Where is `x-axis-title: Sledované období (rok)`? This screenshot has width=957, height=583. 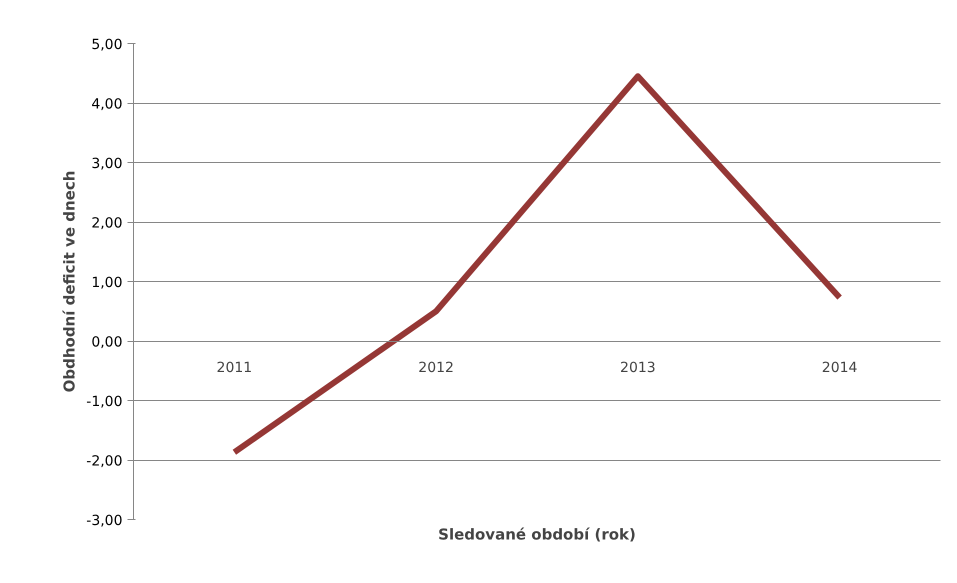
x-axis-title: Sledované období (rok) is located at coordinates (537, 535).